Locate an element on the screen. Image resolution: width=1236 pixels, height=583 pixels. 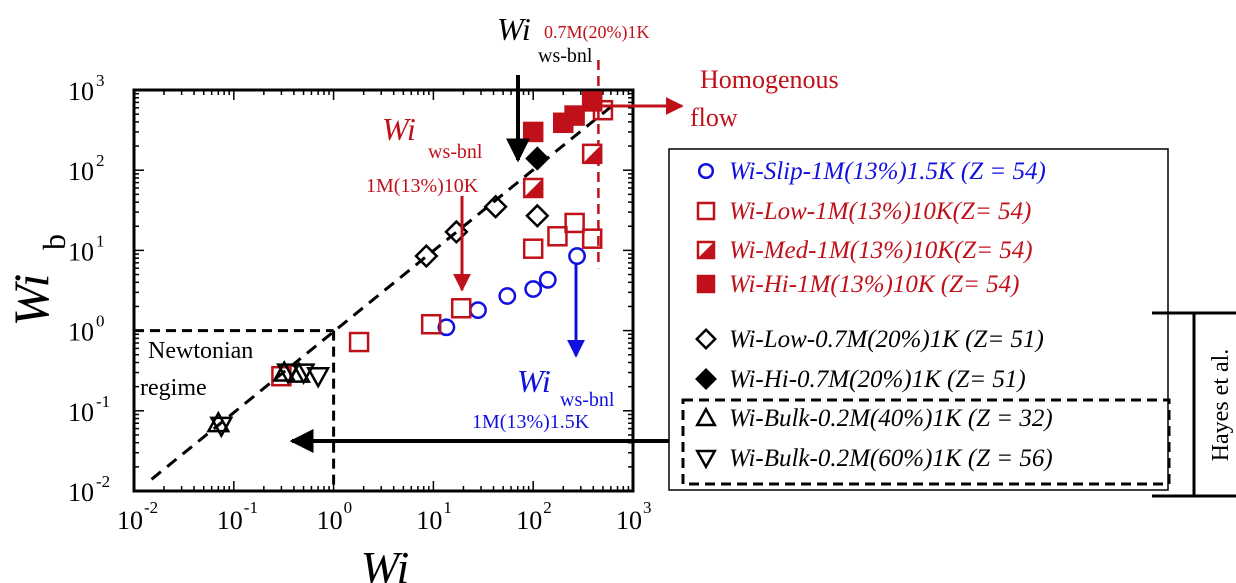
y-tick-label-exponent: 2 is located at coordinates (100, 160).